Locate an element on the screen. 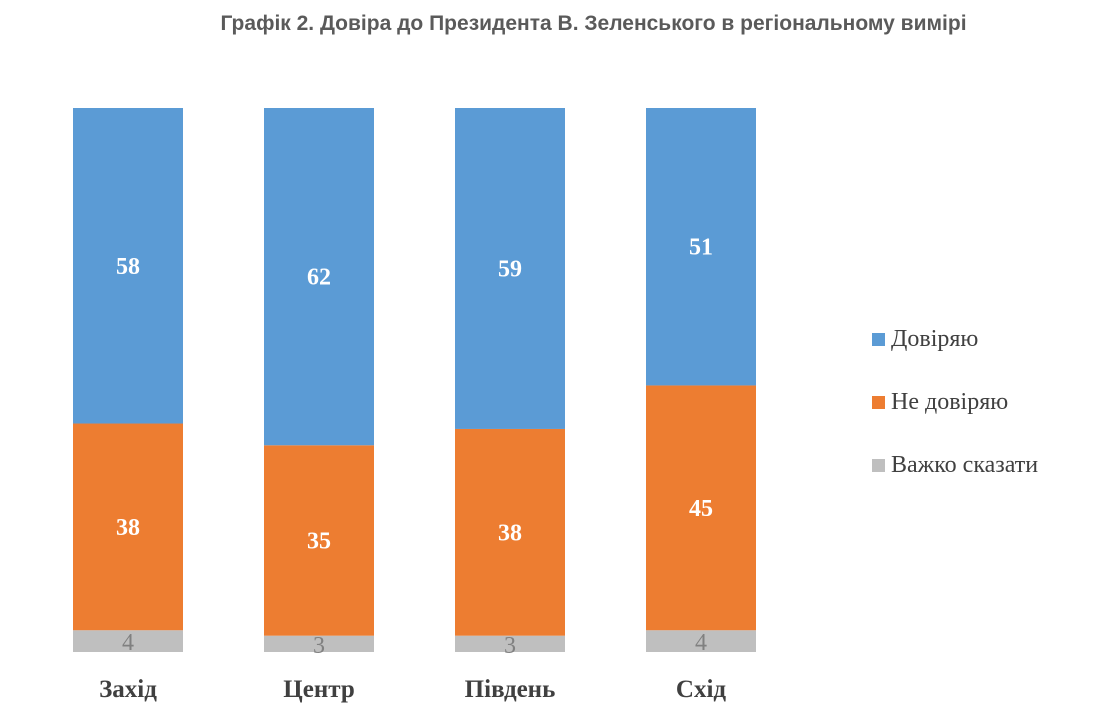  legend-item: Важко сказати is located at coordinates (955, 465).